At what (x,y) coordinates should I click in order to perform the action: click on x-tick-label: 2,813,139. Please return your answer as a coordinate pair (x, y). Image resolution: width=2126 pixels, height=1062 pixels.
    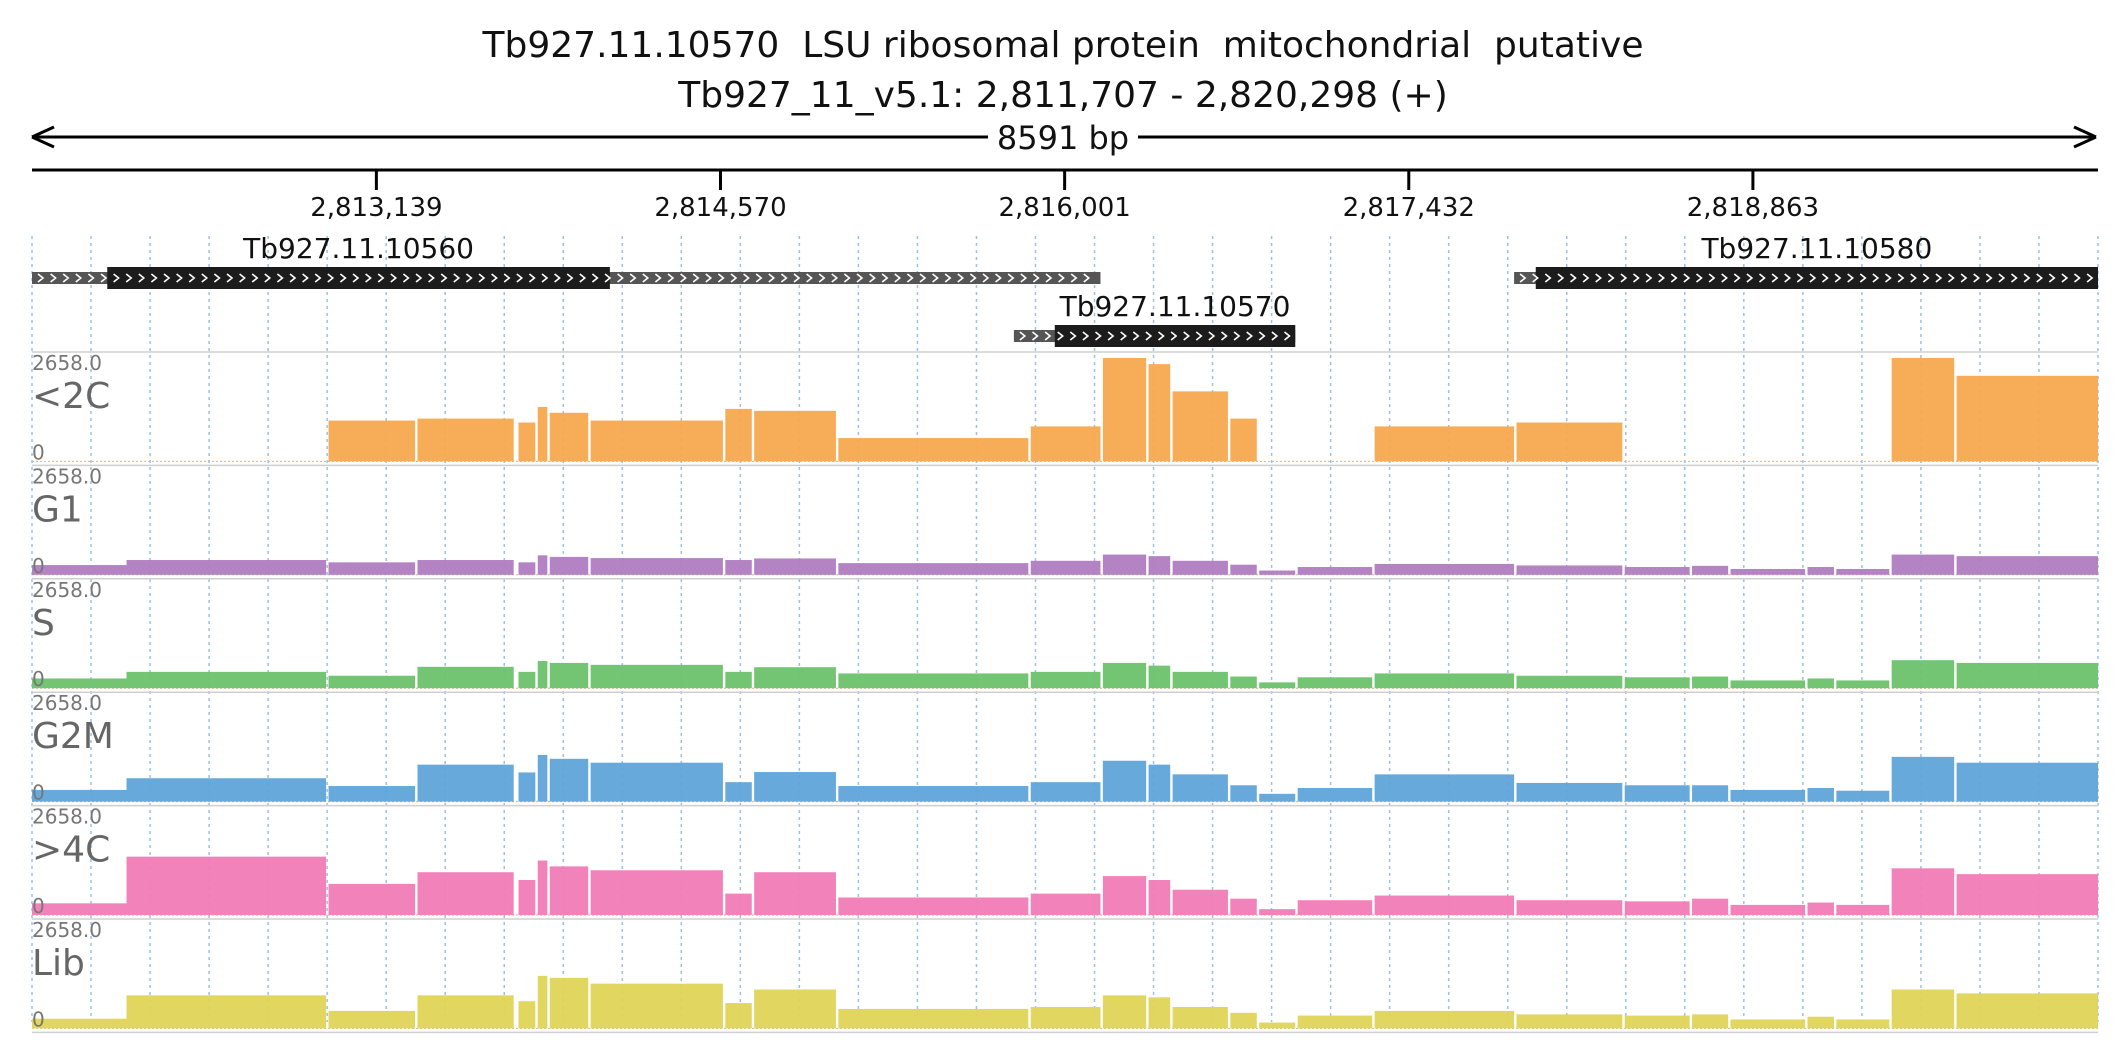
    Looking at the image, I should click on (376, 208).